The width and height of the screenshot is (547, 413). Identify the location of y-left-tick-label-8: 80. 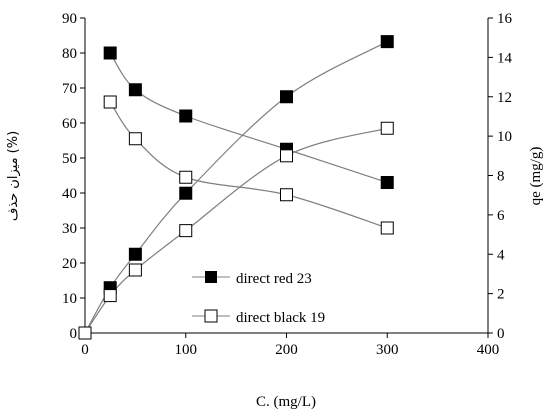
(69, 54).